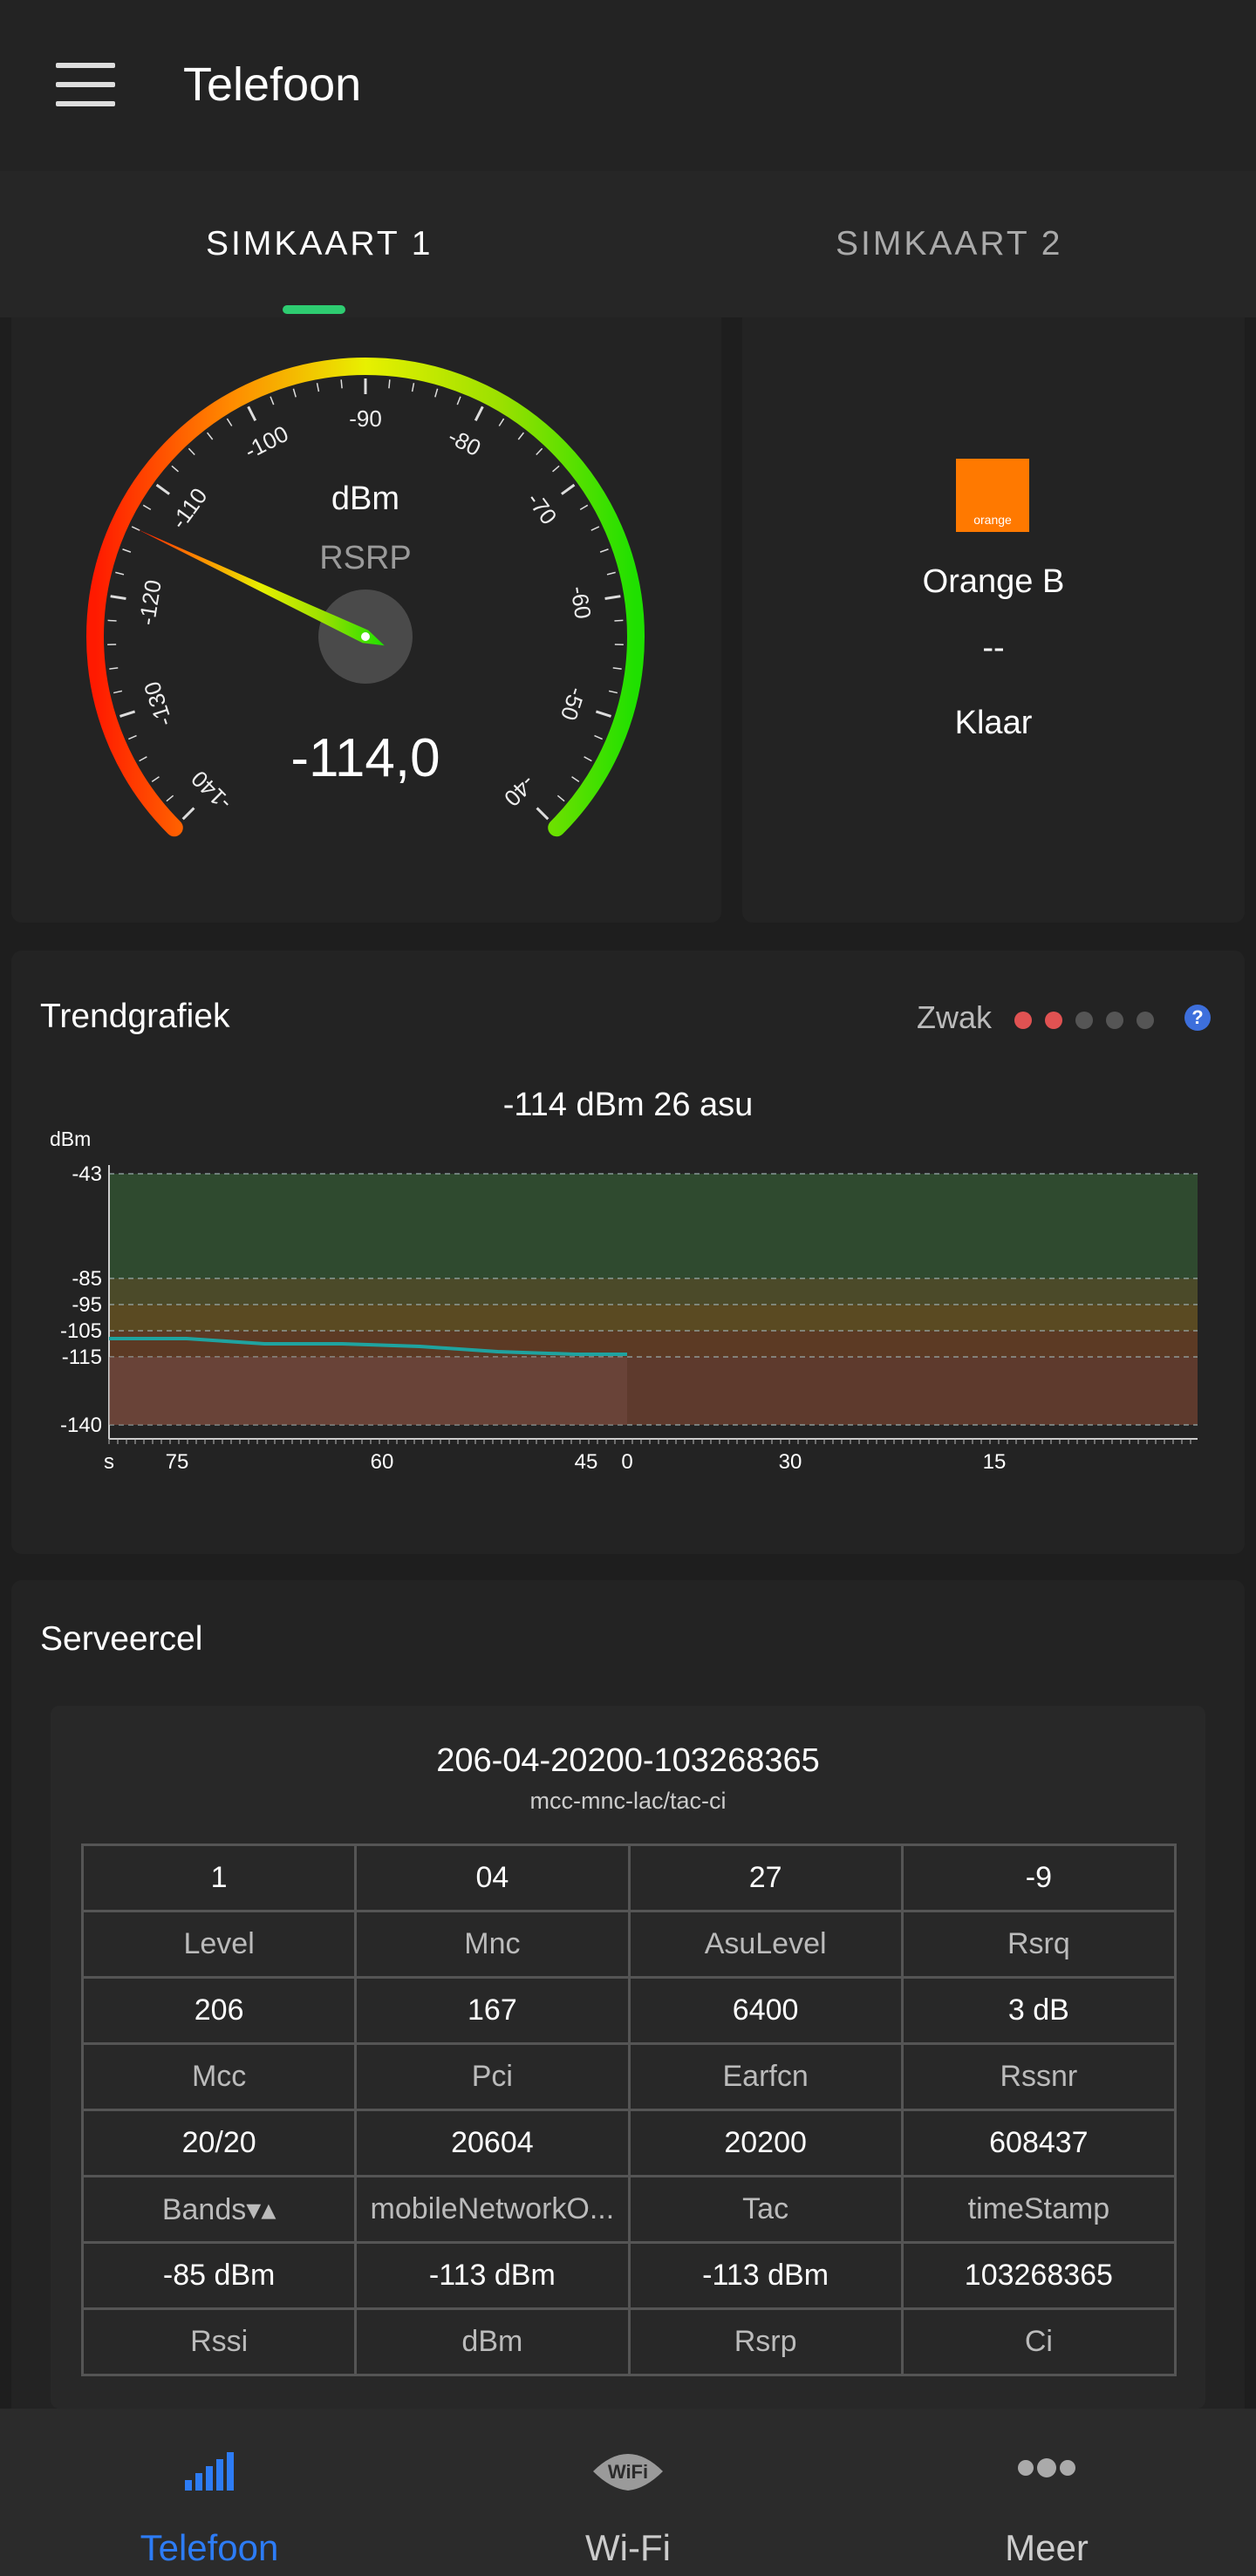 This screenshot has height=2576, width=1256. I want to click on trend-readout: -114 dBm 26 asu, so click(628, 1105).